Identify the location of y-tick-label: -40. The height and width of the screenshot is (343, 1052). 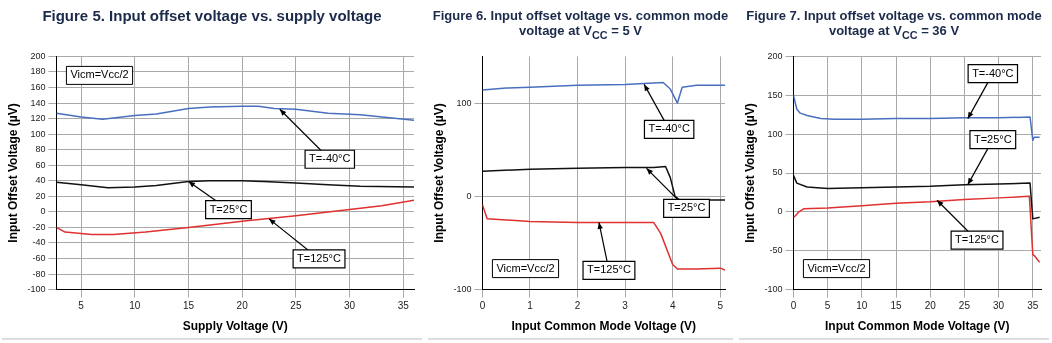
(39, 242).